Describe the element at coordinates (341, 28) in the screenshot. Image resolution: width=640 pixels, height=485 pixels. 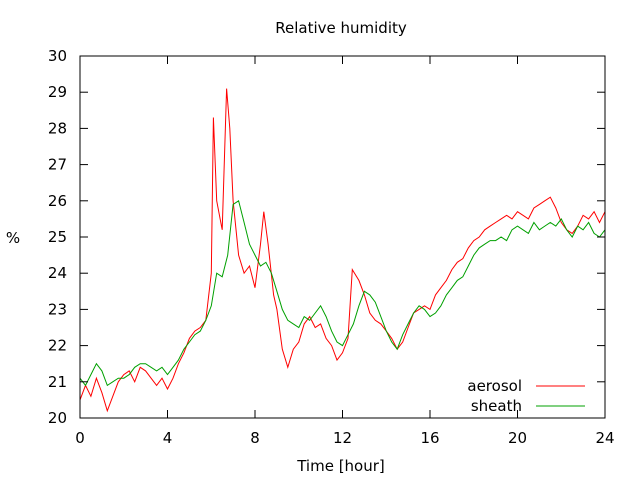
I see `chart-title: Relative humidity` at that location.